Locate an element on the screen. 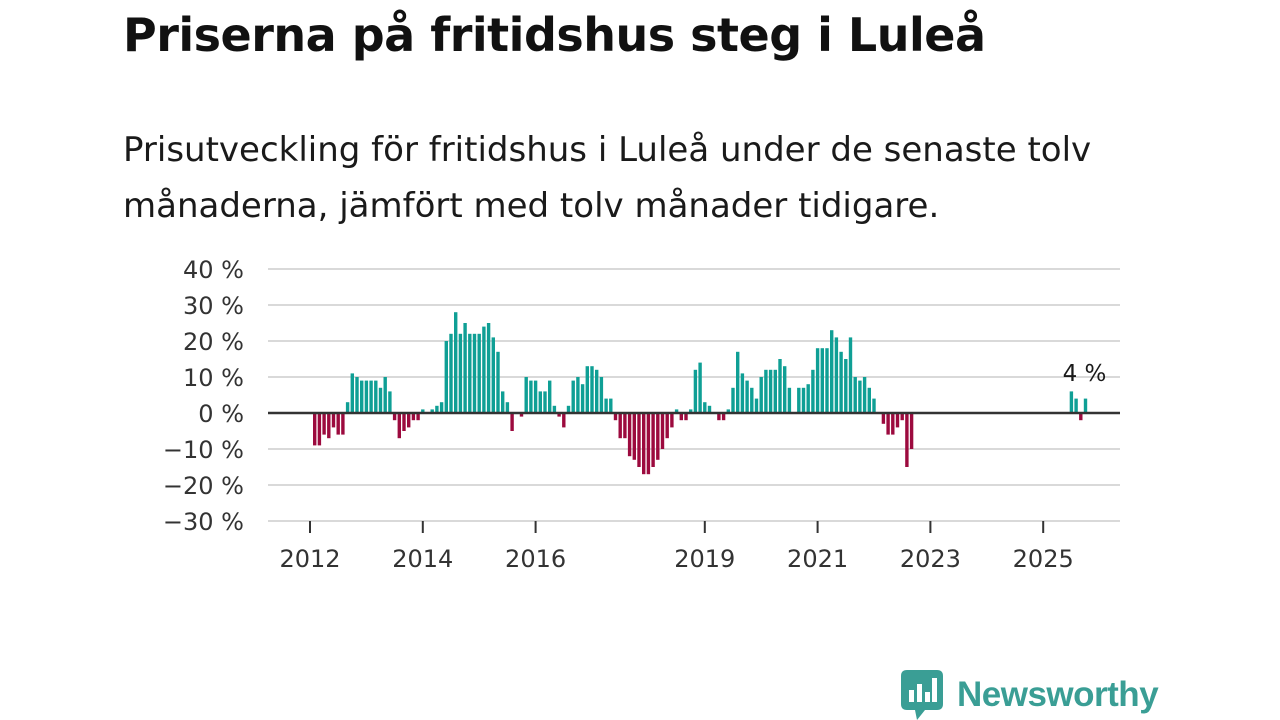 The height and width of the screenshot is (720, 1280). y-tick-label: −20 % is located at coordinates (203, 486).